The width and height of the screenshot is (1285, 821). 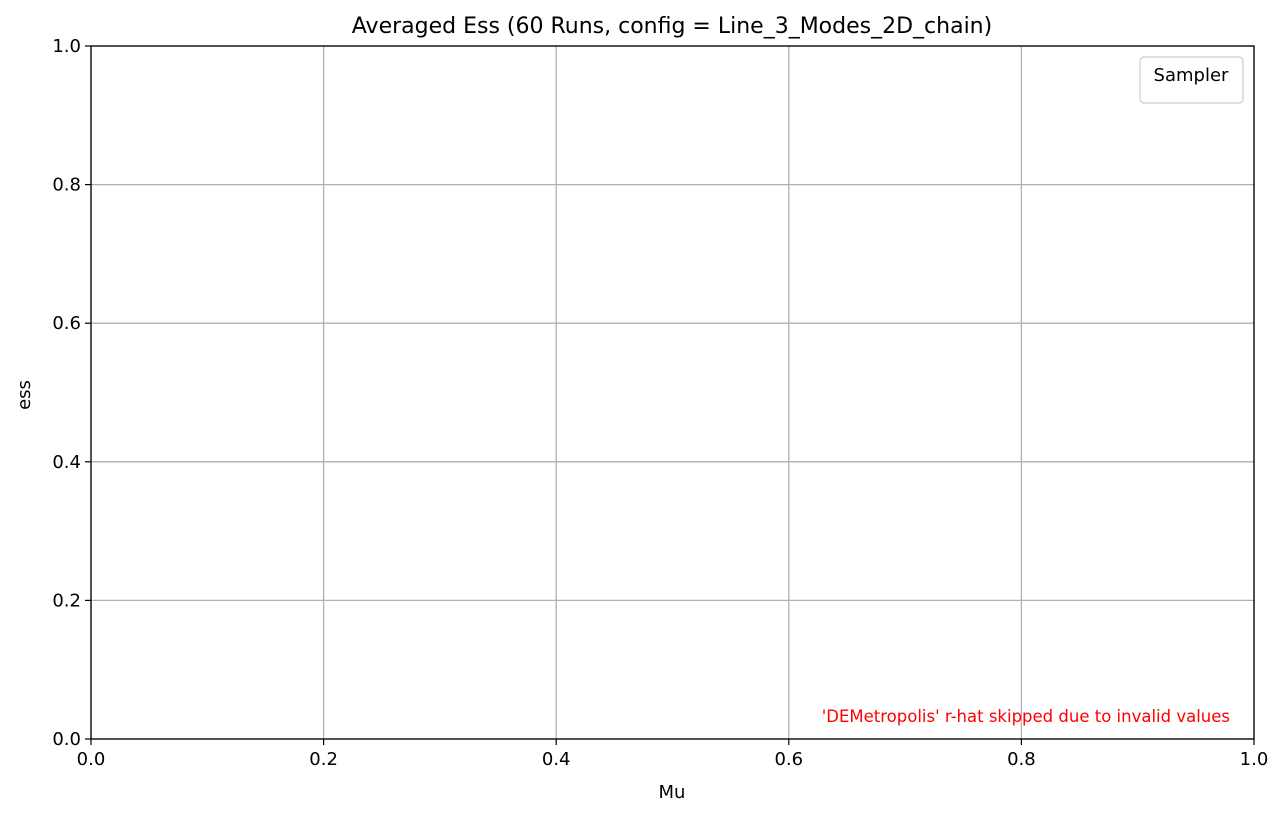 I want to click on legend-title: Sampler, so click(x=1191, y=75).